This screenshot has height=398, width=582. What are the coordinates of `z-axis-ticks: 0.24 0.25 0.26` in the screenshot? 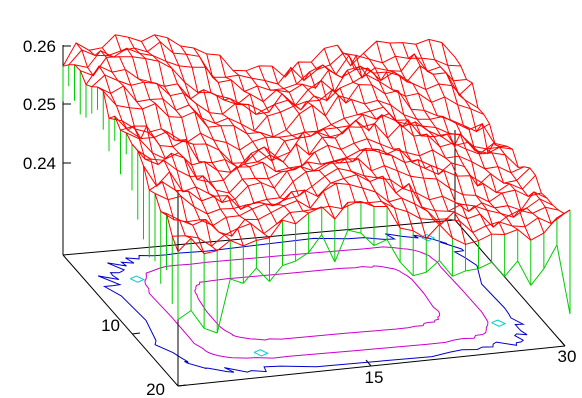 It's located at (47, 105).